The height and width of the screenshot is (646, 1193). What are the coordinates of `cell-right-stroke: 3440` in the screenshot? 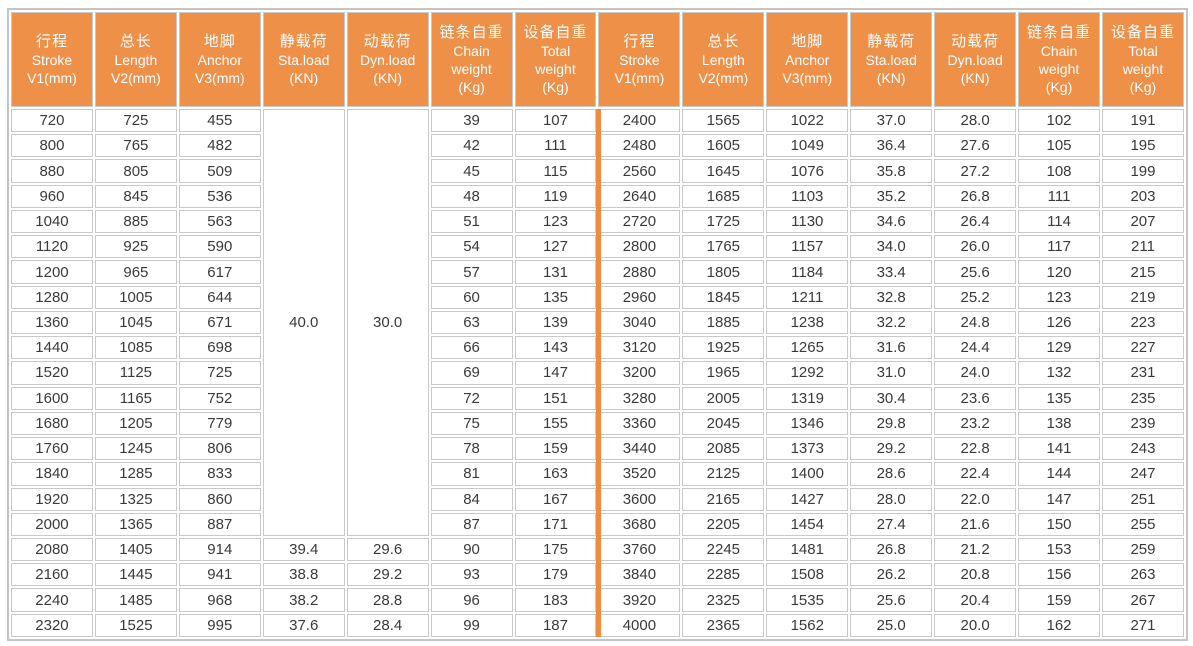 It's located at (639, 449).